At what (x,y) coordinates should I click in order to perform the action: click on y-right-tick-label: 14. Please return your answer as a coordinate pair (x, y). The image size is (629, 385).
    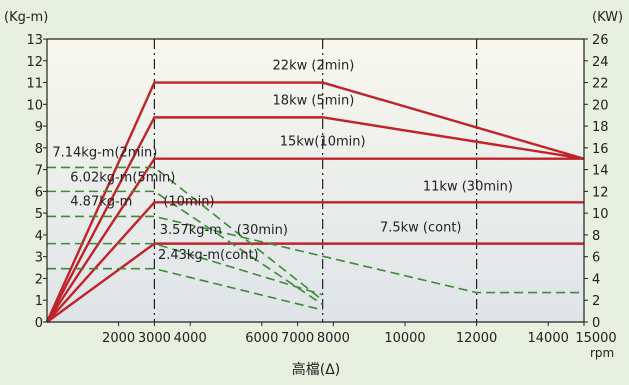
    Looking at the image, I should click on (600, 171).